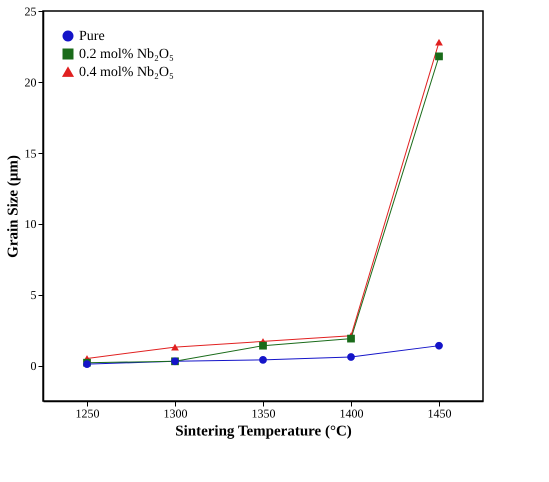  What do you see at coordinates (30, 153) in the screenshot?
I see `y-tick-label: 15` at bounding box center [30, 153].